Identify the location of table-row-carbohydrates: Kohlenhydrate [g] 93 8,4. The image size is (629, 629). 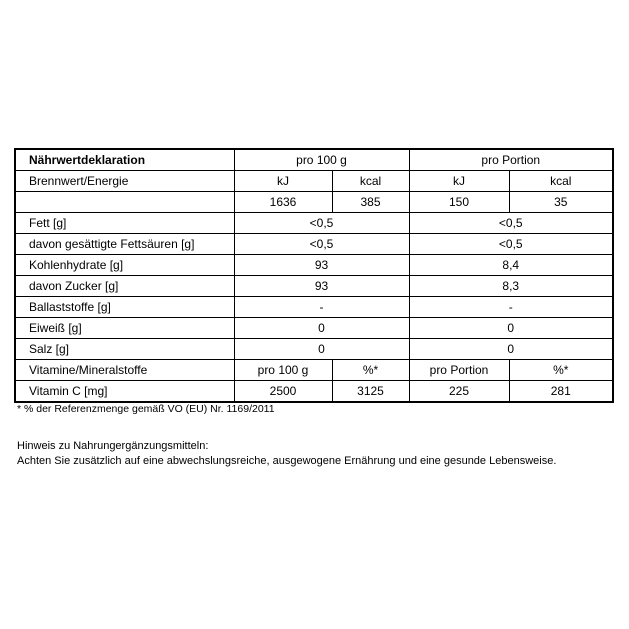
(314, 265).